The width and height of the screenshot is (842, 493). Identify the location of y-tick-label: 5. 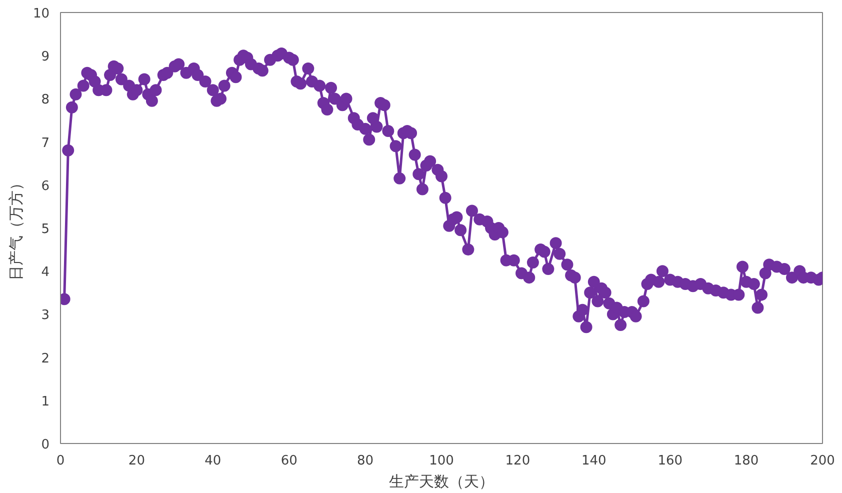
(45, 229).